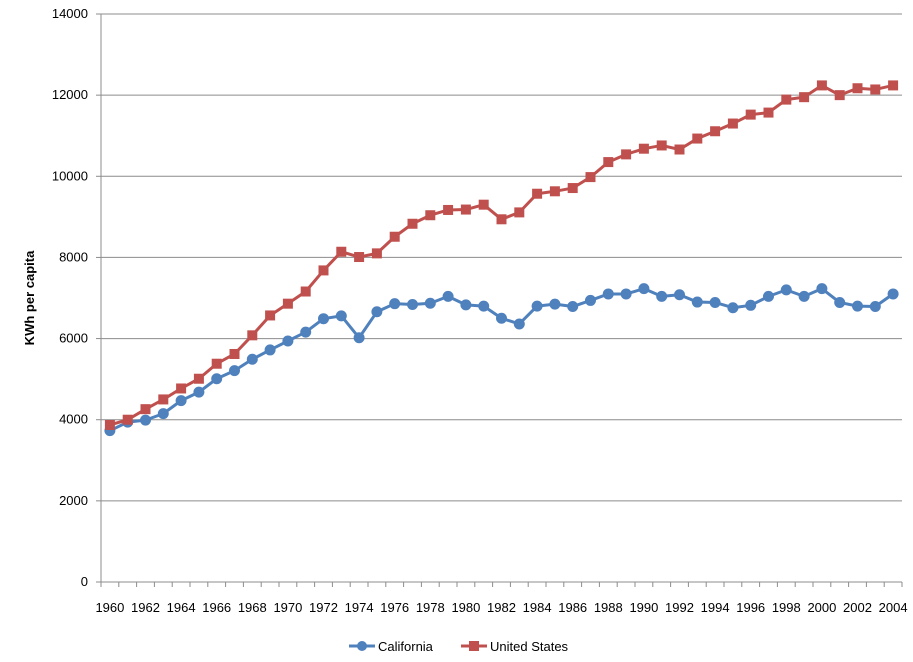 The height and width of the screenshot is (662, 913). I want to click on y-tick-label: 14000, so click(70, 13).